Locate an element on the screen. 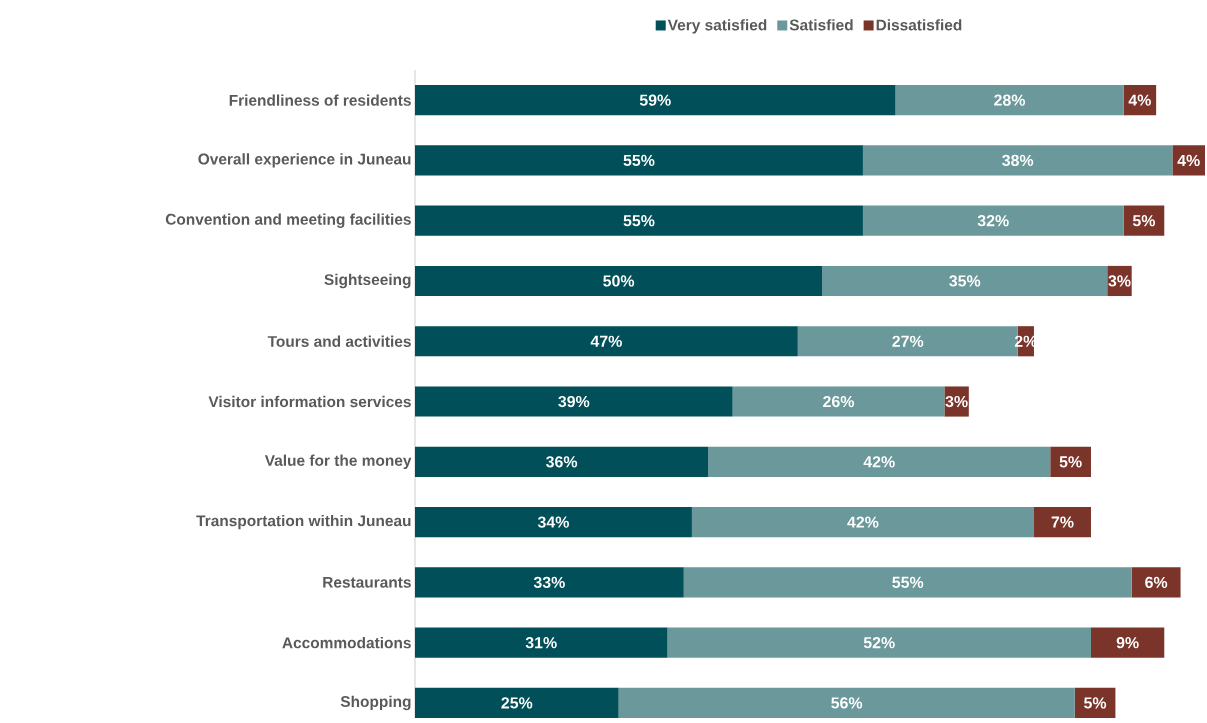 This screenshot has height=723, width=1207. y-tick-label: Visitor information services is located at coordinates (309, 401).